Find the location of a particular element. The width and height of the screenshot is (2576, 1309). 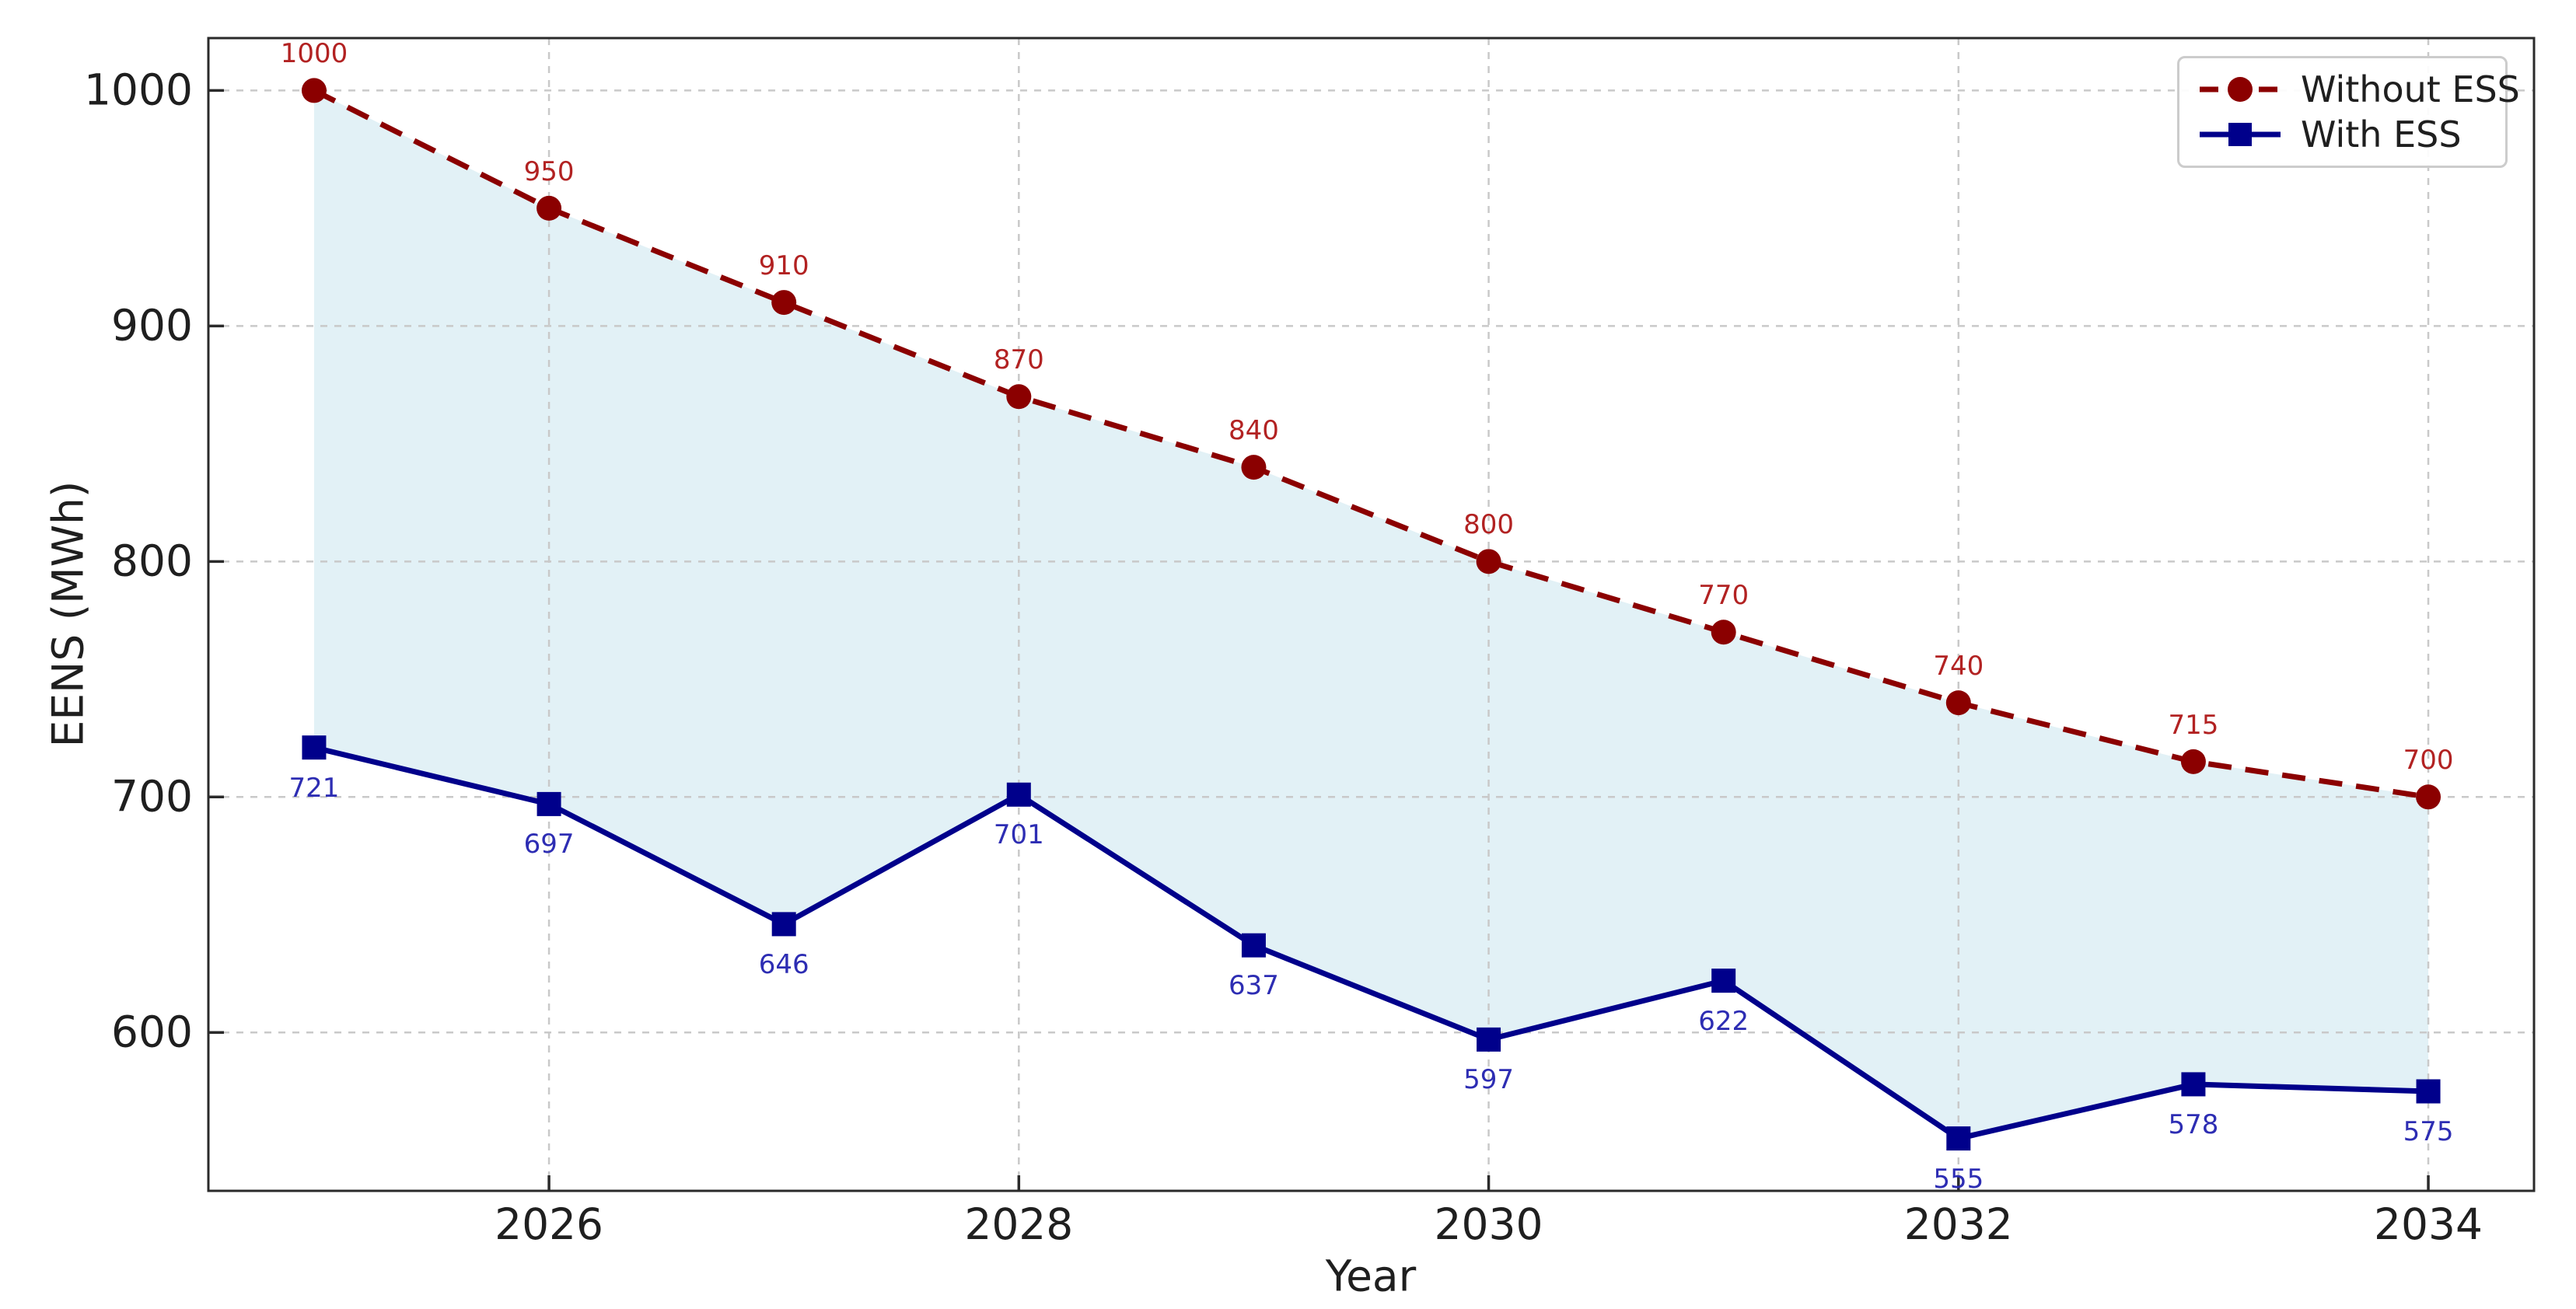

marker-with-ess-2026 is located at coordinates (549, 803).